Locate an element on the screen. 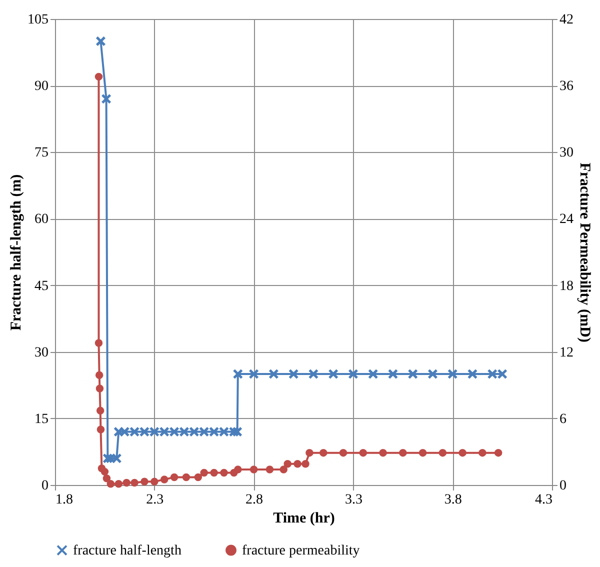  y2-tick-label: 36 is located at coordinates (567, 86).